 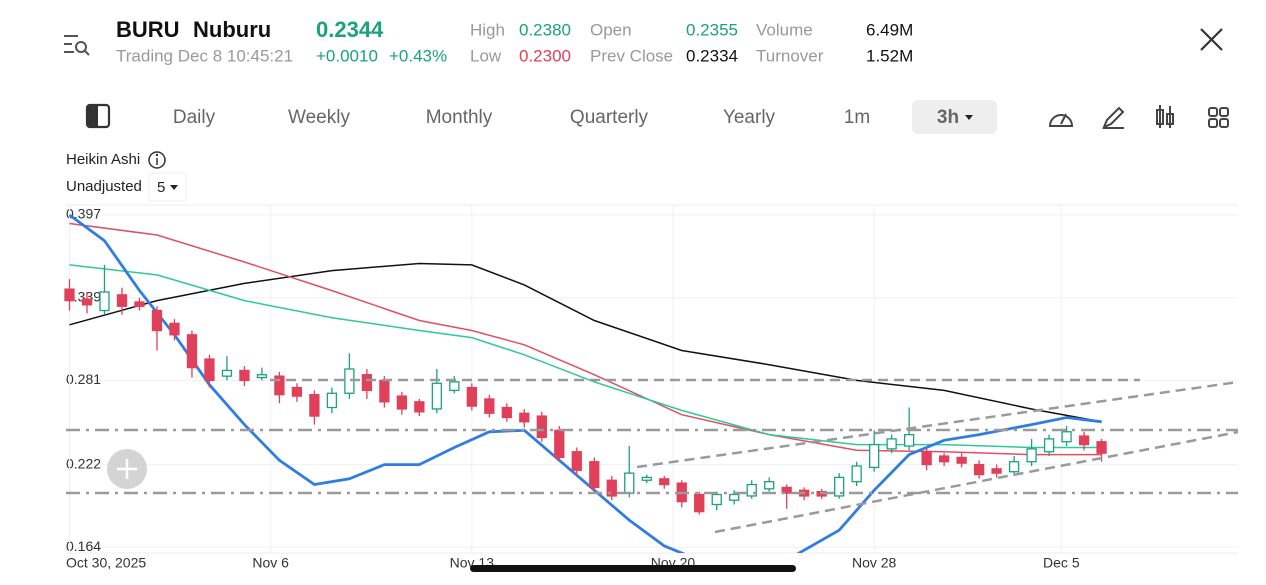 I want to click on active-tab-bg, so click(x=954, y=117).